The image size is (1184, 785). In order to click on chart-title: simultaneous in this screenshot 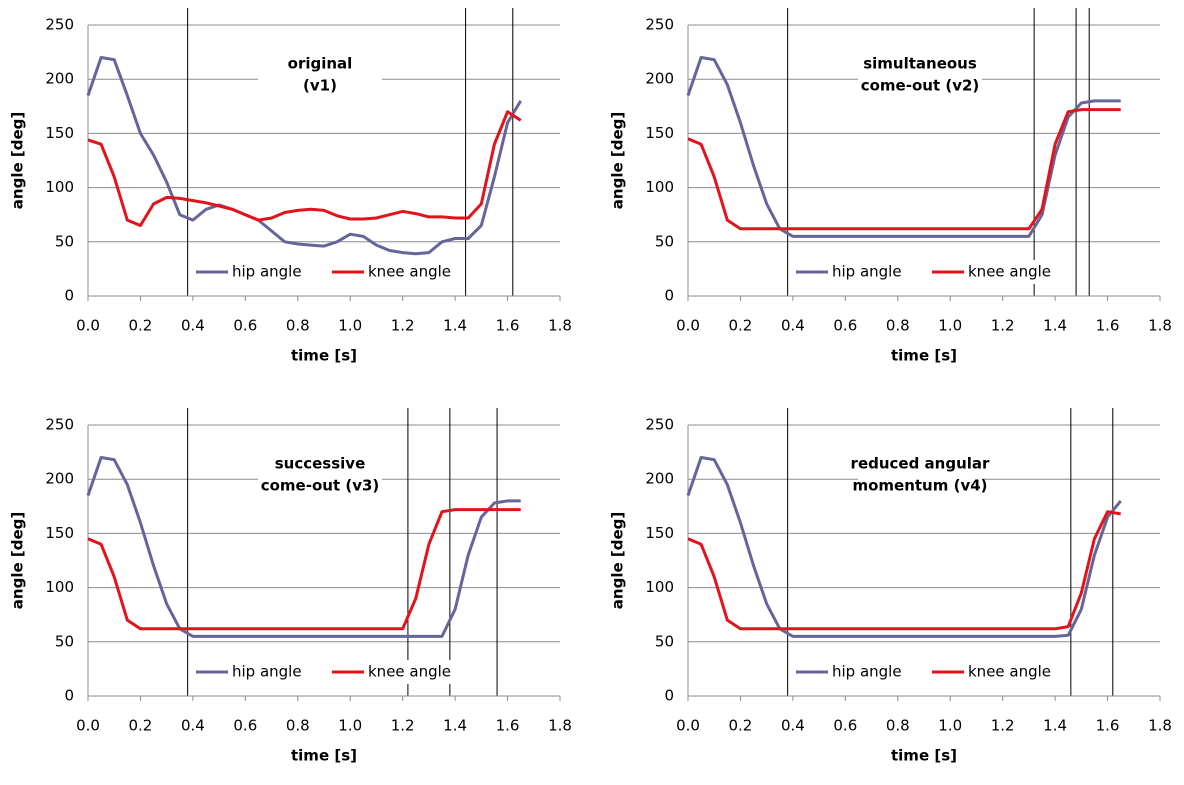, I will do `click(920, 64)`.